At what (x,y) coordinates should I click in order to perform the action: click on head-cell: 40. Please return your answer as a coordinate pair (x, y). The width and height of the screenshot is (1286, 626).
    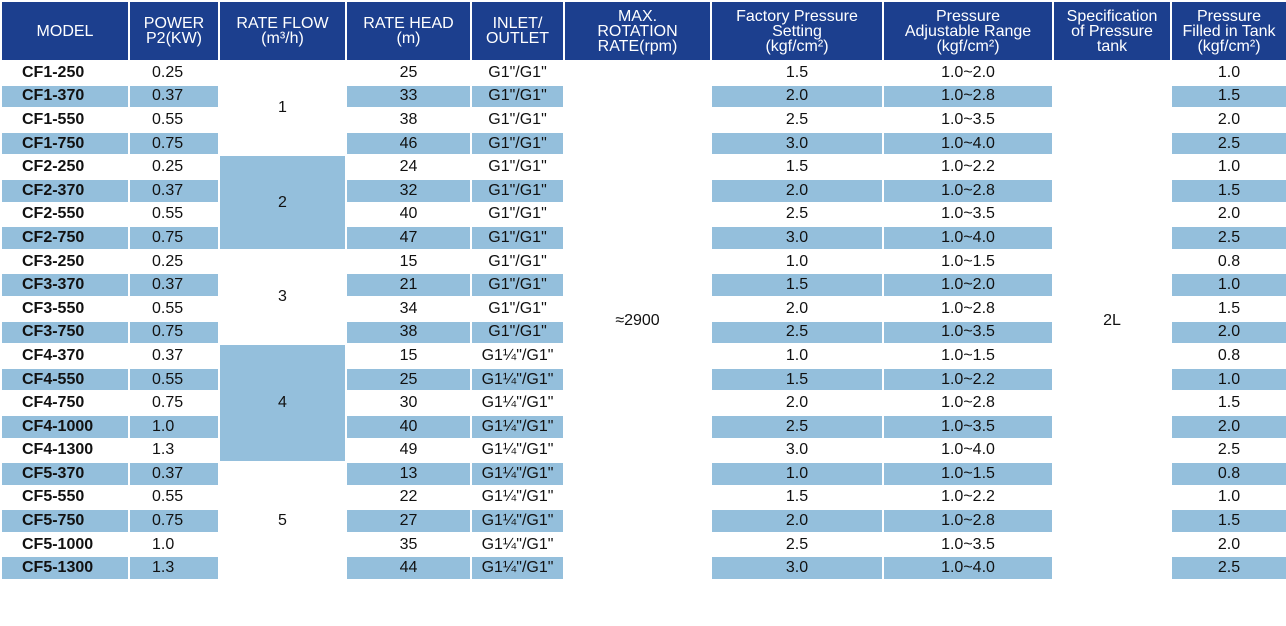
    Looking at the image, I should click on (408, 214).